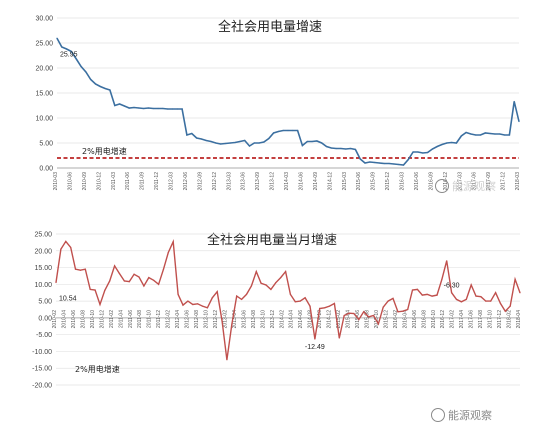 The width and height of the screenshot is (540, 430). What do you see at coordinates (131, 319) in the screenshot?
I see `x-tick-label: 2011-06` at bounding box center [131, 319].